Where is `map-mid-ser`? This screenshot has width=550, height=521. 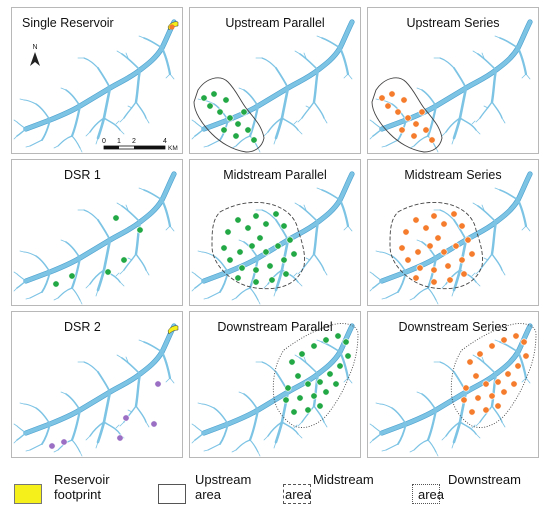 map-mid-ser is located at coordinates (451, 238).